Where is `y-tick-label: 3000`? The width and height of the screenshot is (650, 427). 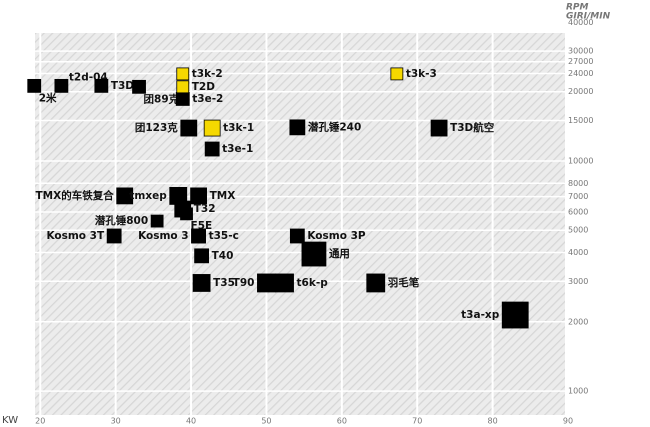 y-tick-label: 3000 is located at coordinates (578, 281).